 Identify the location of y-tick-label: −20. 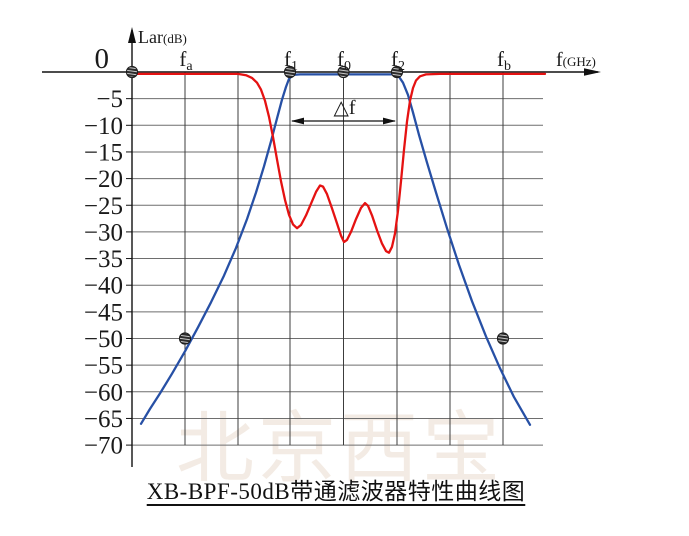
(103, 179).